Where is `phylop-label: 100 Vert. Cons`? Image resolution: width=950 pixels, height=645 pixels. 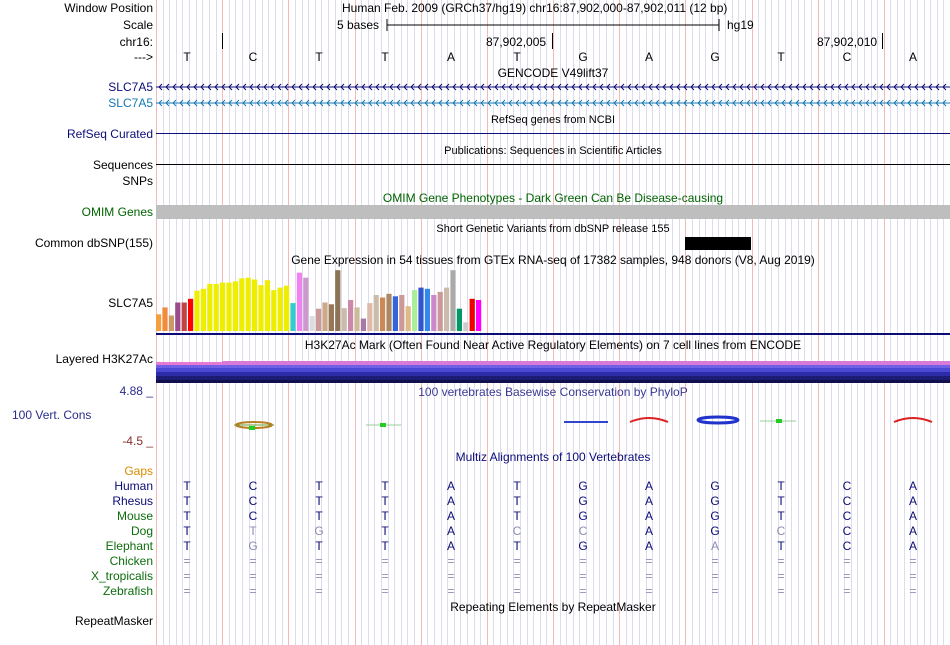
phylop-label: 100 Vert. Cons is located at coordinates (52, 415).